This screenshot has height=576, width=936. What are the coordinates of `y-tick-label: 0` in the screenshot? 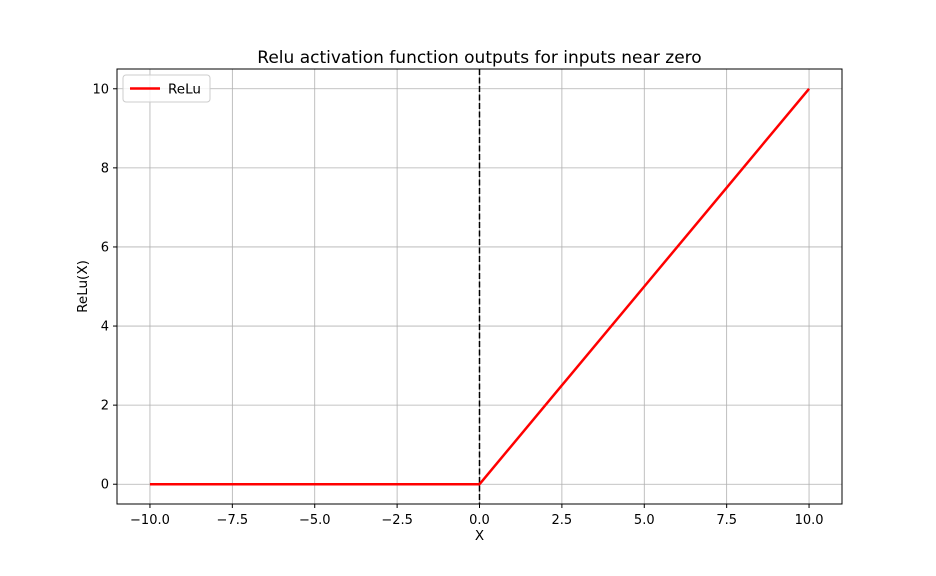 It's located at (105, 485).